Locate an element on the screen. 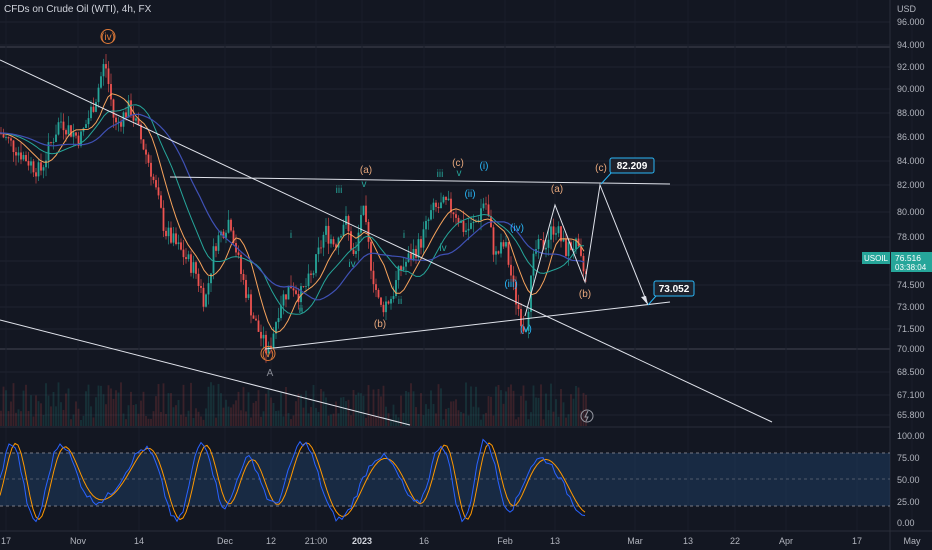 The height and width of the screenshot is (550, 932). last-price-badge: USOIL 76.516 03:38:04 is located at coordinates (897, 262).